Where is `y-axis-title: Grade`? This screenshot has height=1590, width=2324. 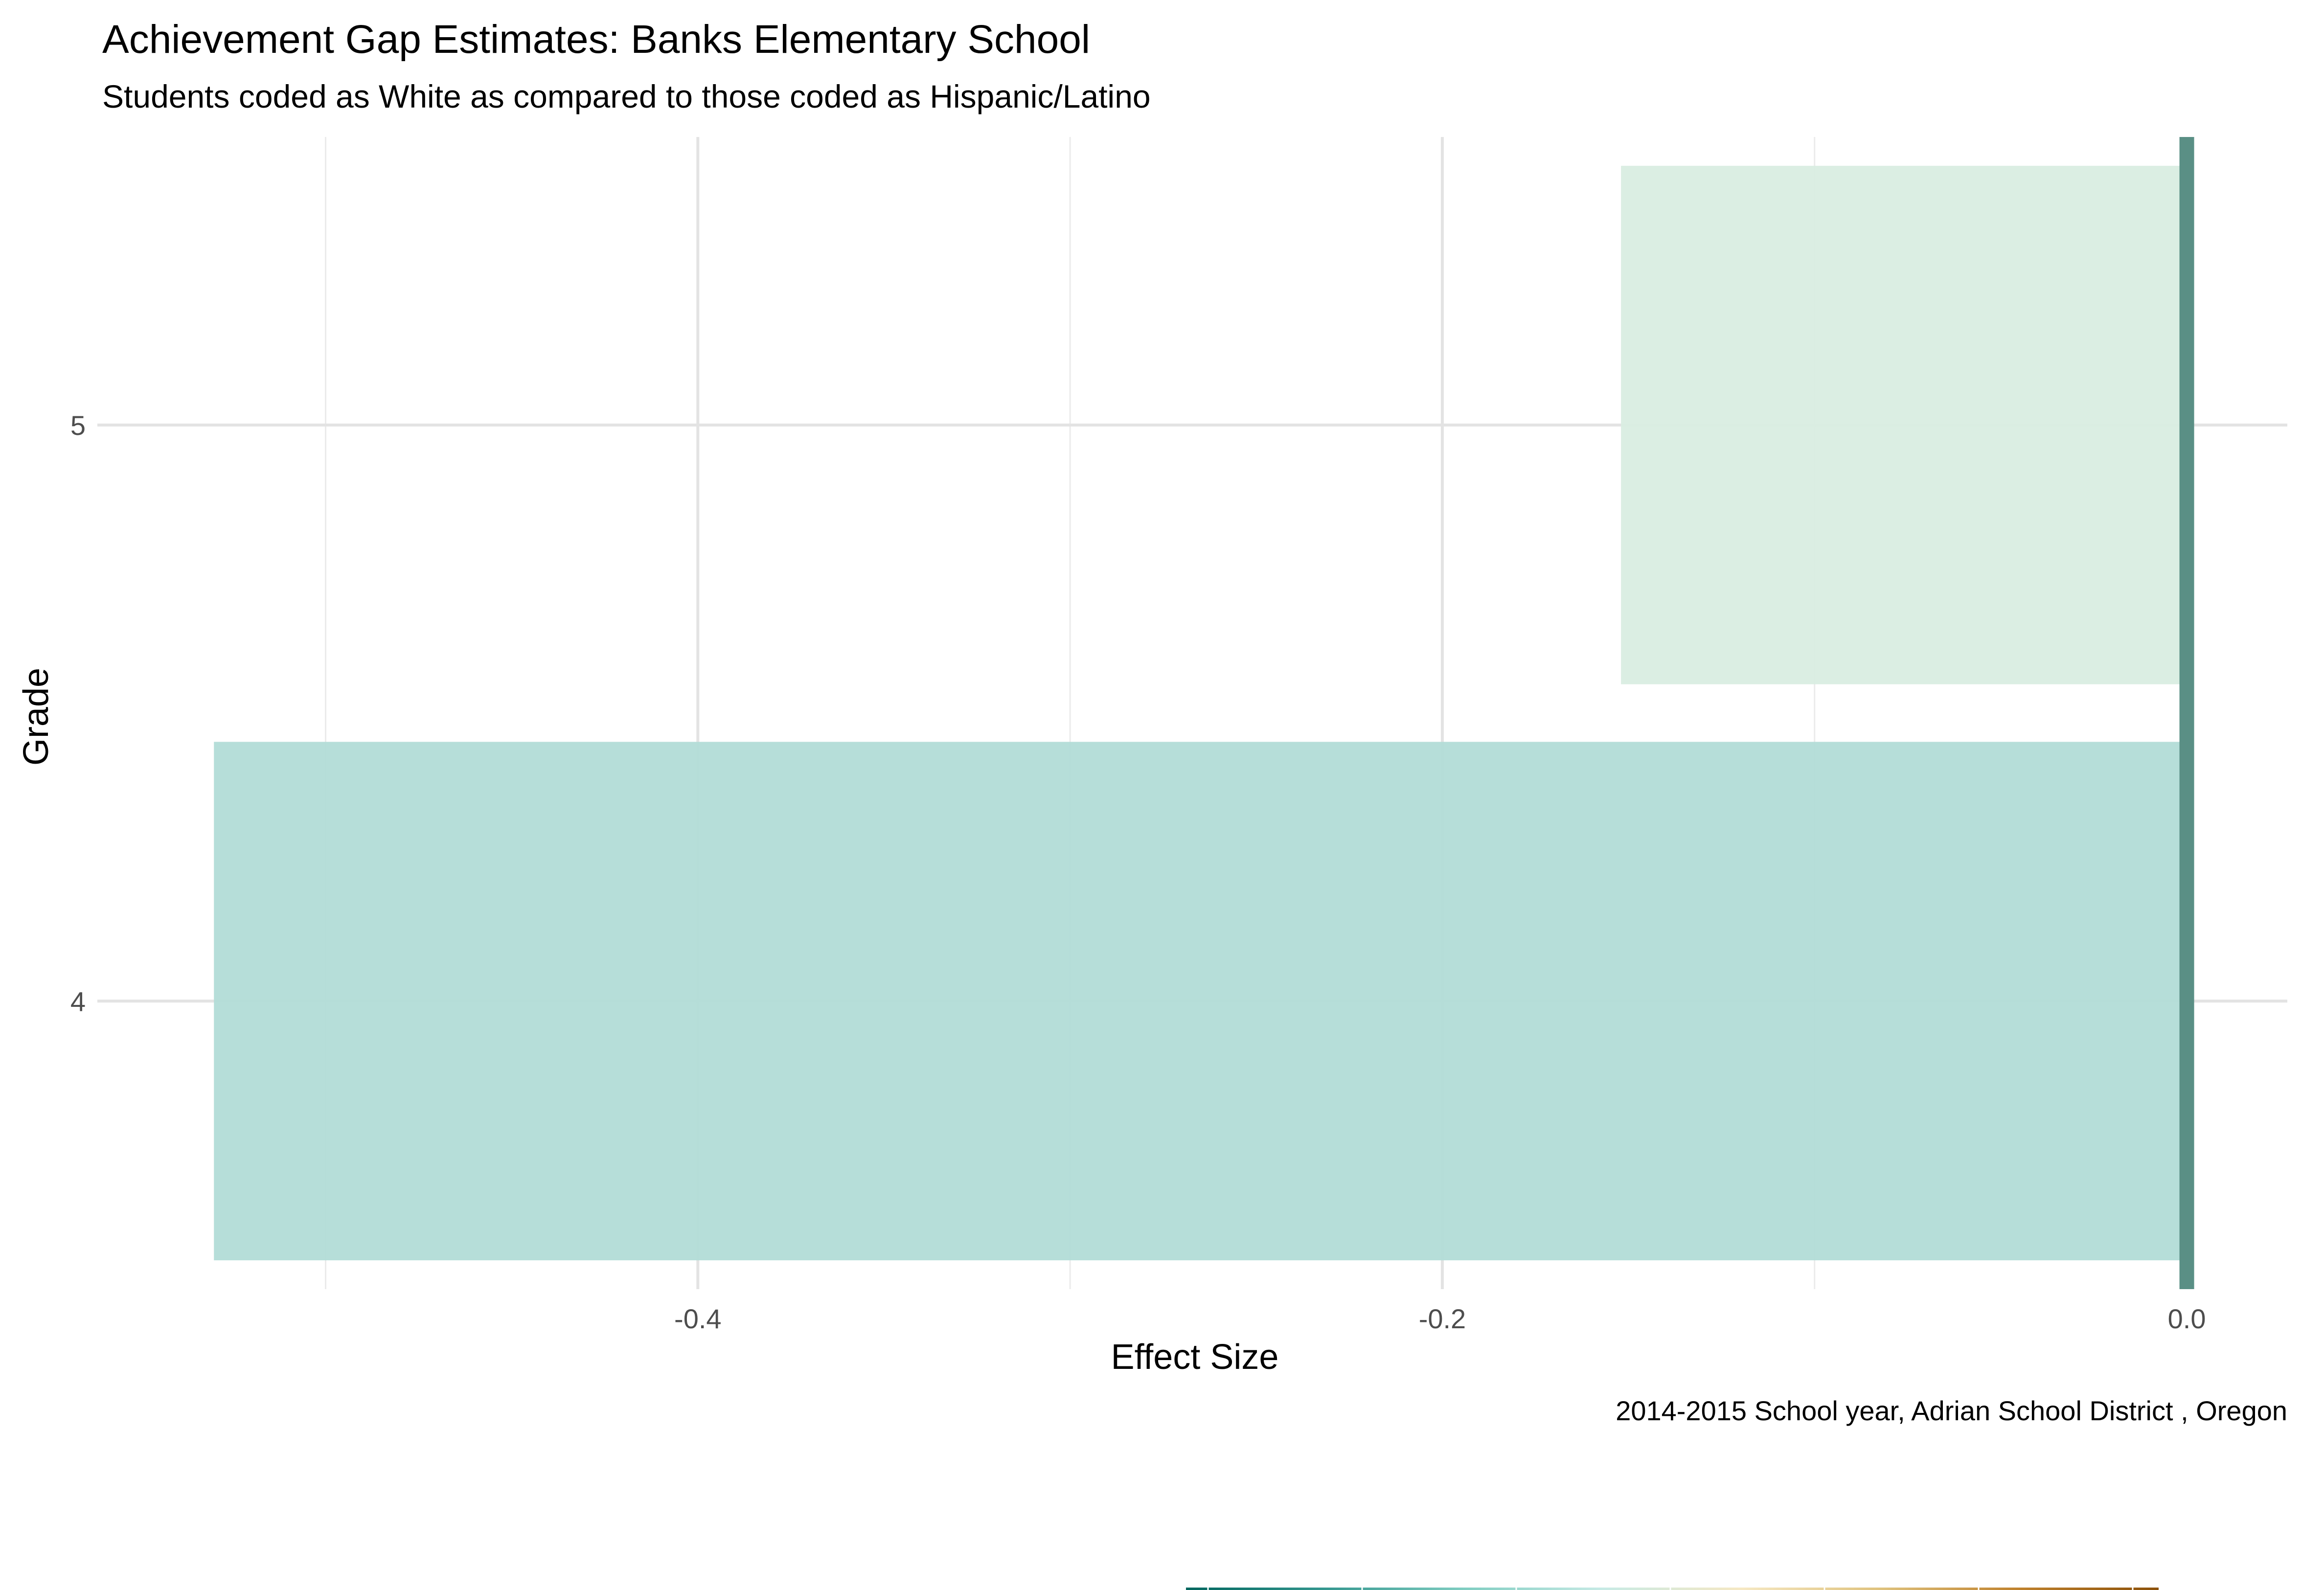 y-axis-title: Grade is located at coordinates (37, 717).